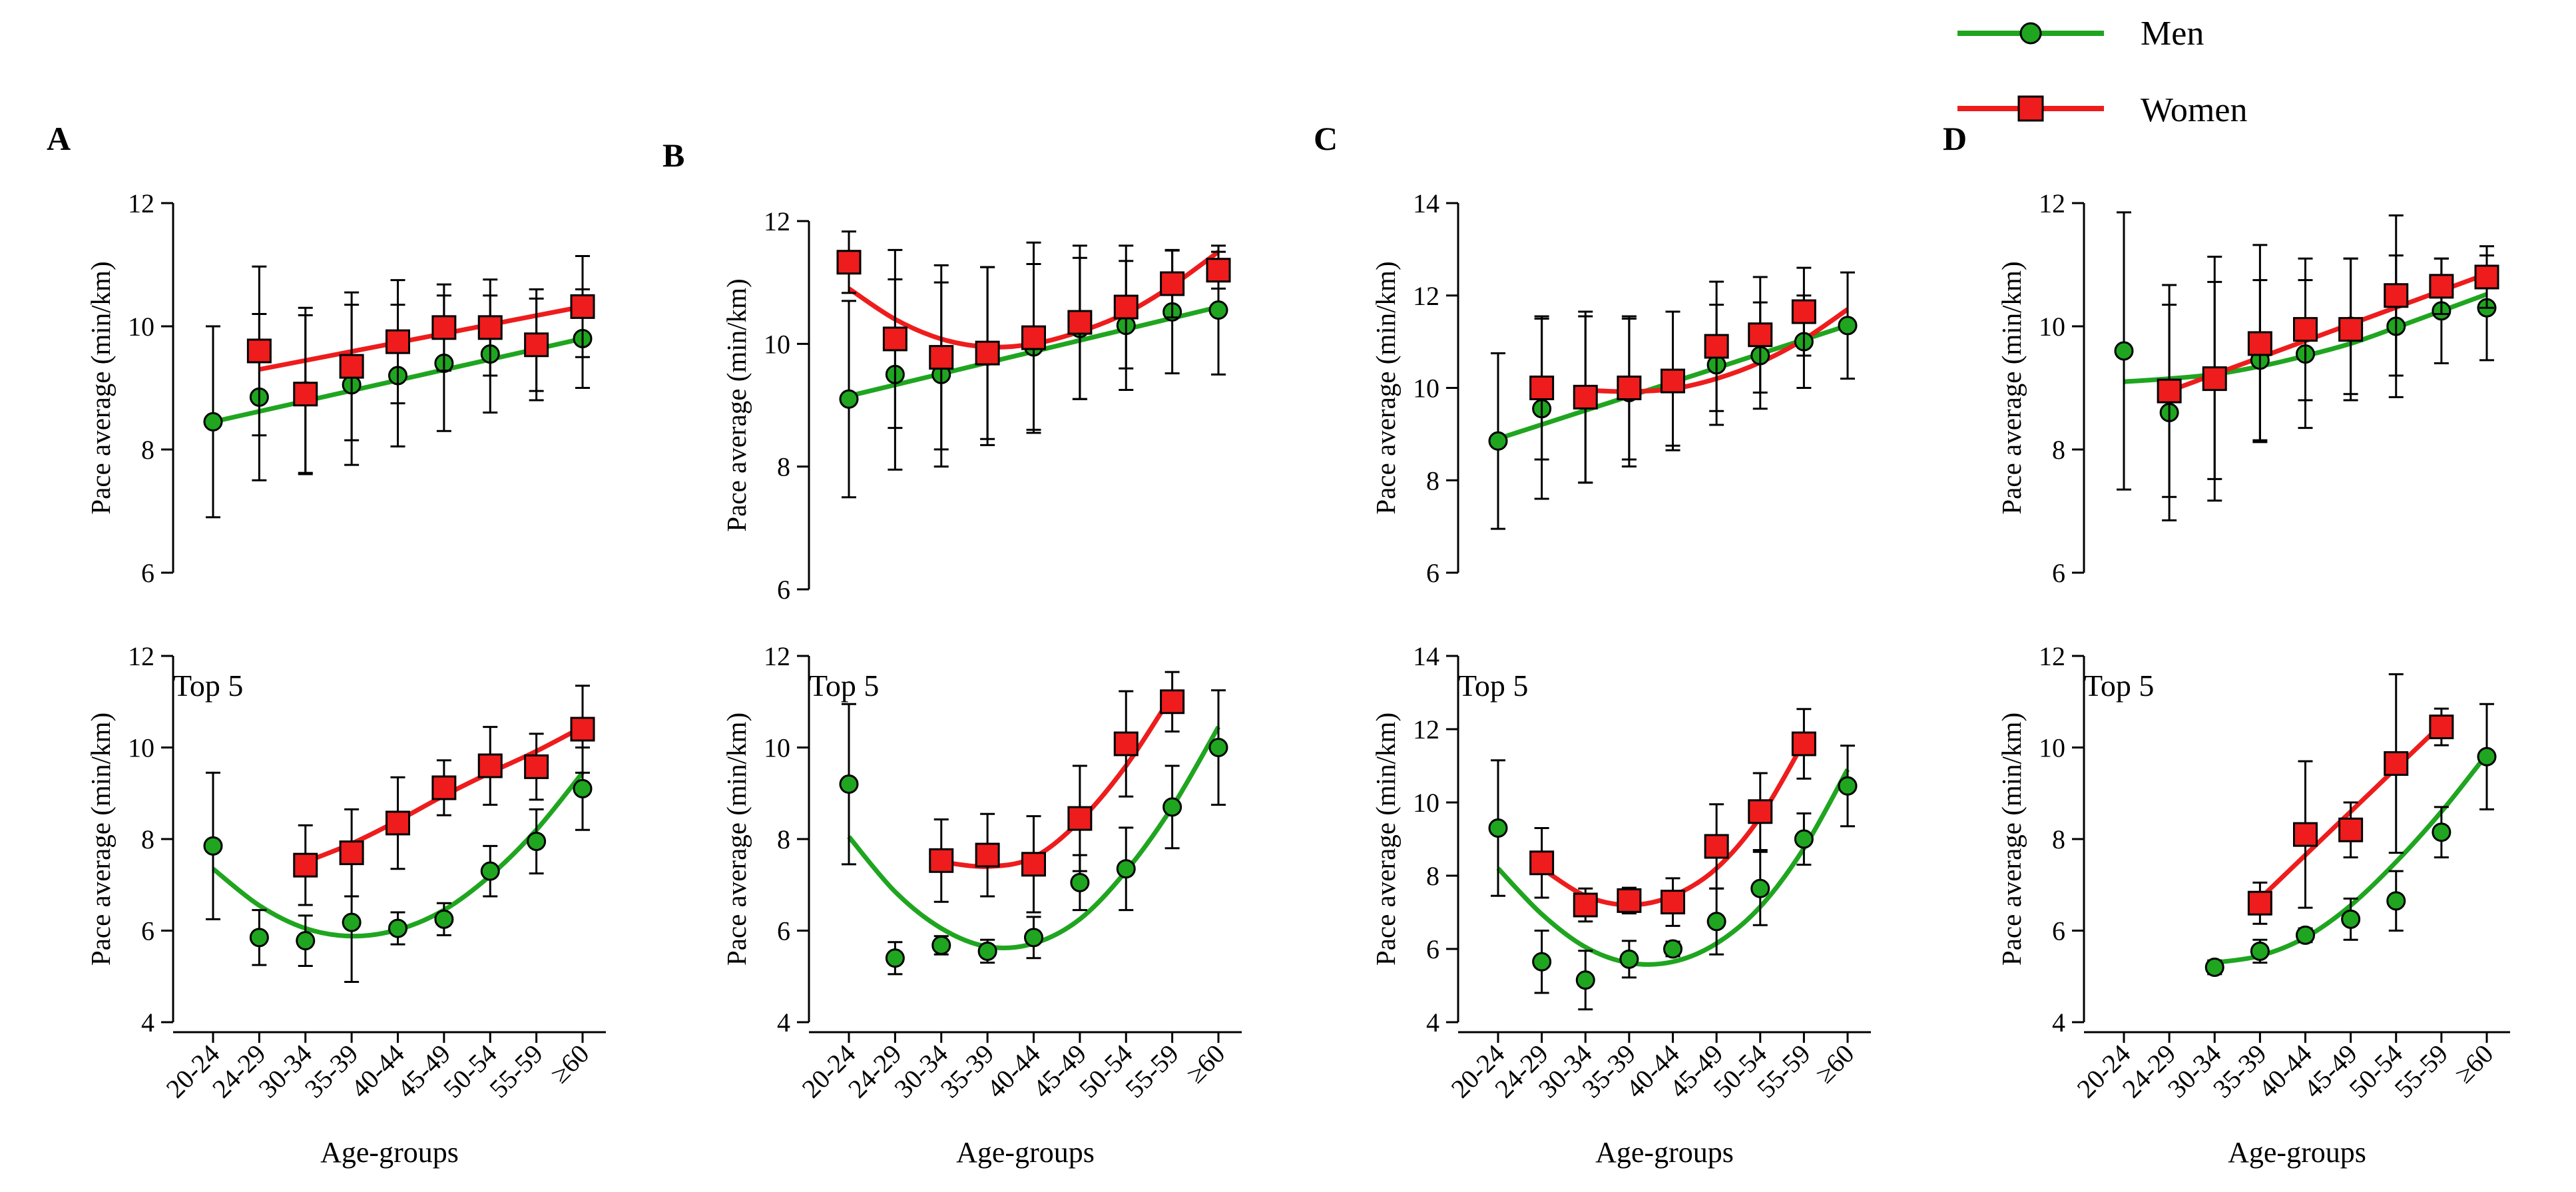  What do you see at coordinates (2194, 110) in the screenshot?
I see `legend-women-label: Women` at bounding box center [2194, 110].